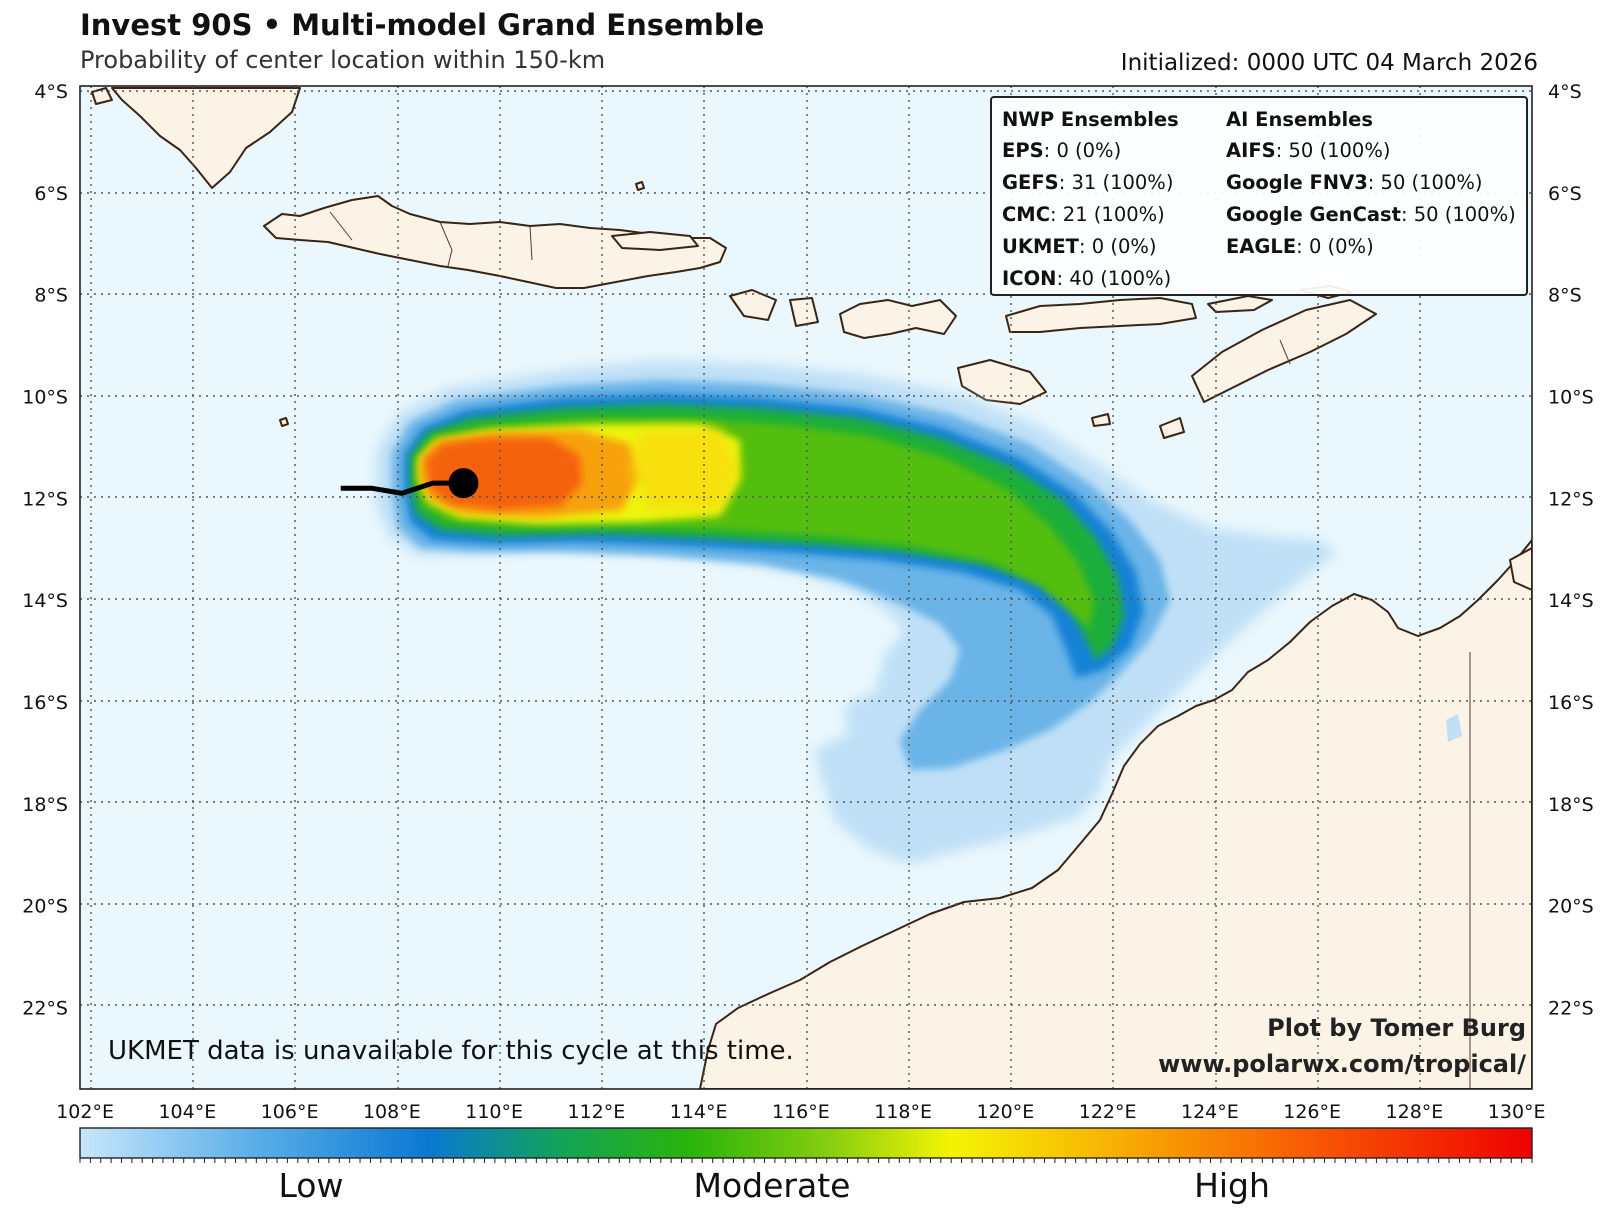 The image size is (1612, 1219). I want to click on sumatra-landmass, so click(206, 138).